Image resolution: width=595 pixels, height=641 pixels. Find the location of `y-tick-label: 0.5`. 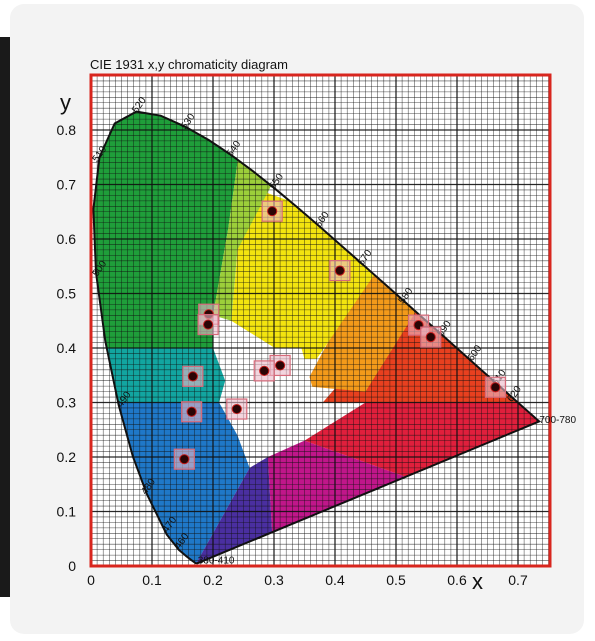

y-tick-label: 0.5 is located at coordinates (67, 294).